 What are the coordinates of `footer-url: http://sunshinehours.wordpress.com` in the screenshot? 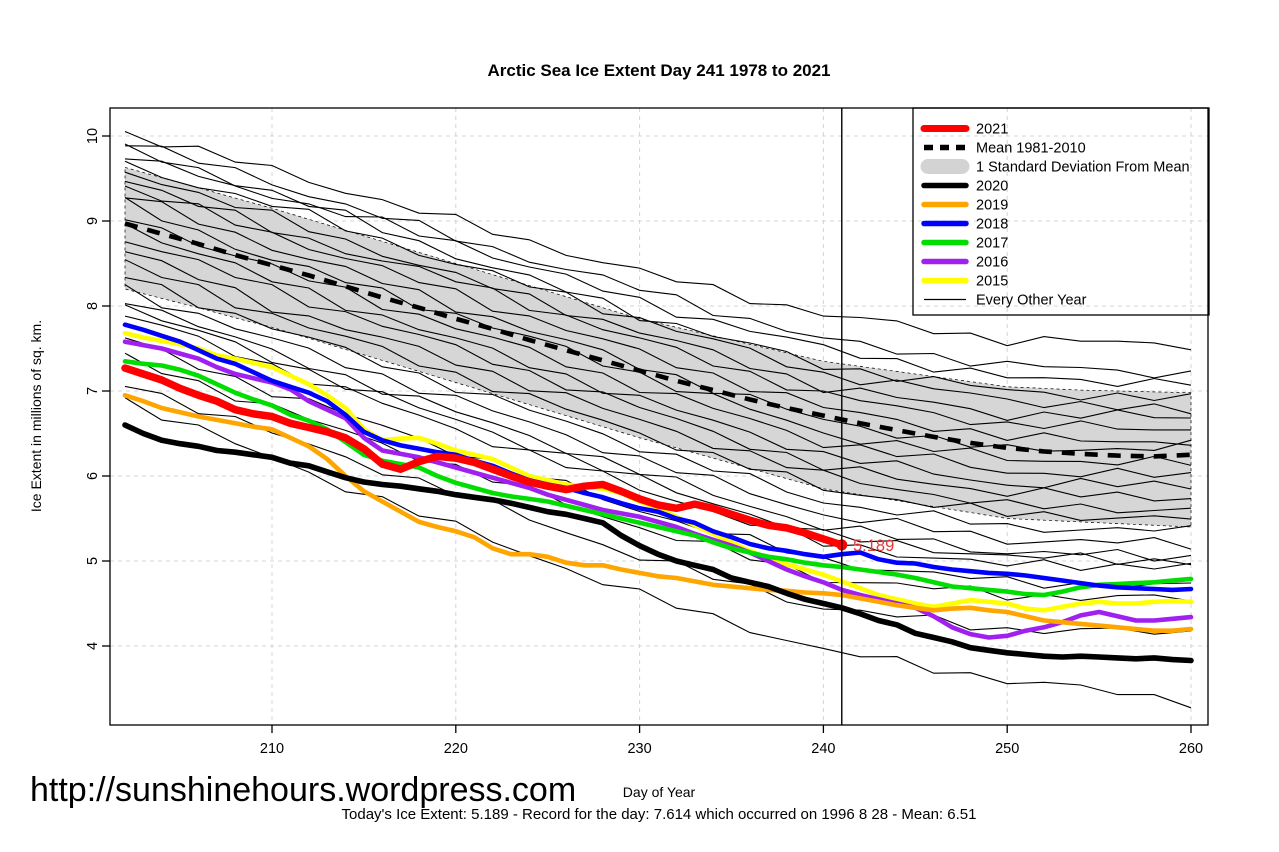 It's located at (303, 790).